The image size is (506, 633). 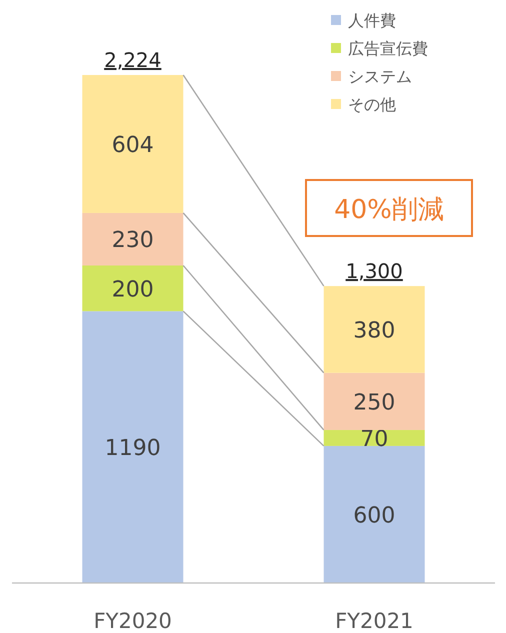 I want to click on data-label: 70, so click(x=374, y=439).